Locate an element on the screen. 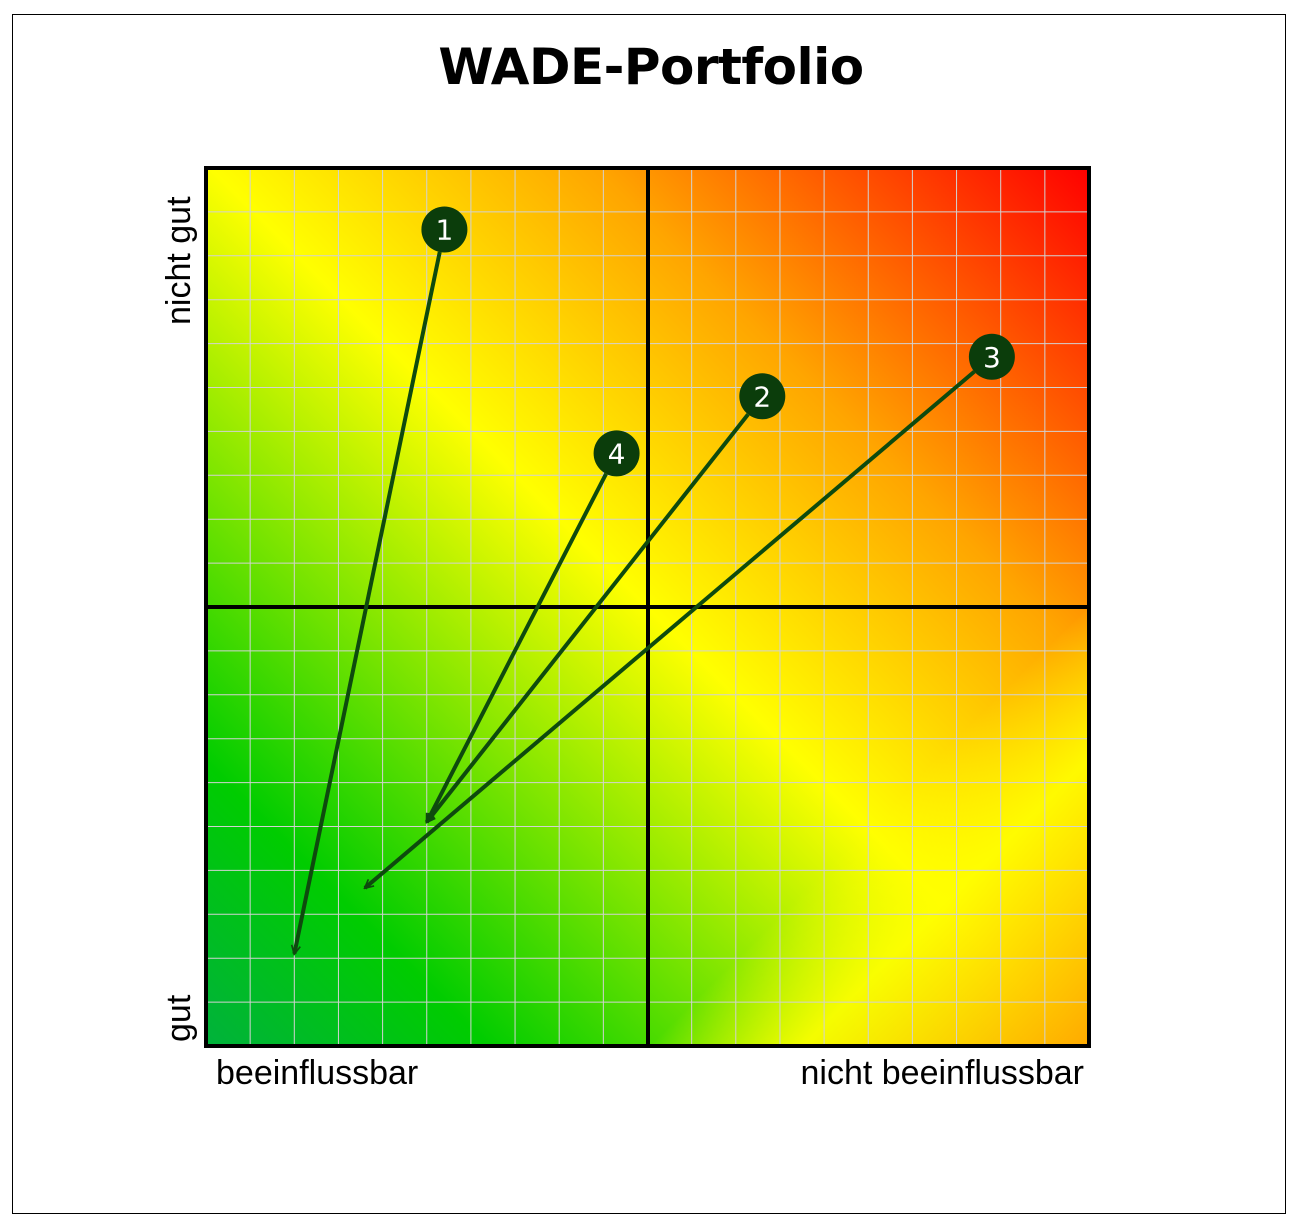 The image size is (1302, 1230). marker-layer: 1 2 3 4 is located at coordinates (718, 341).